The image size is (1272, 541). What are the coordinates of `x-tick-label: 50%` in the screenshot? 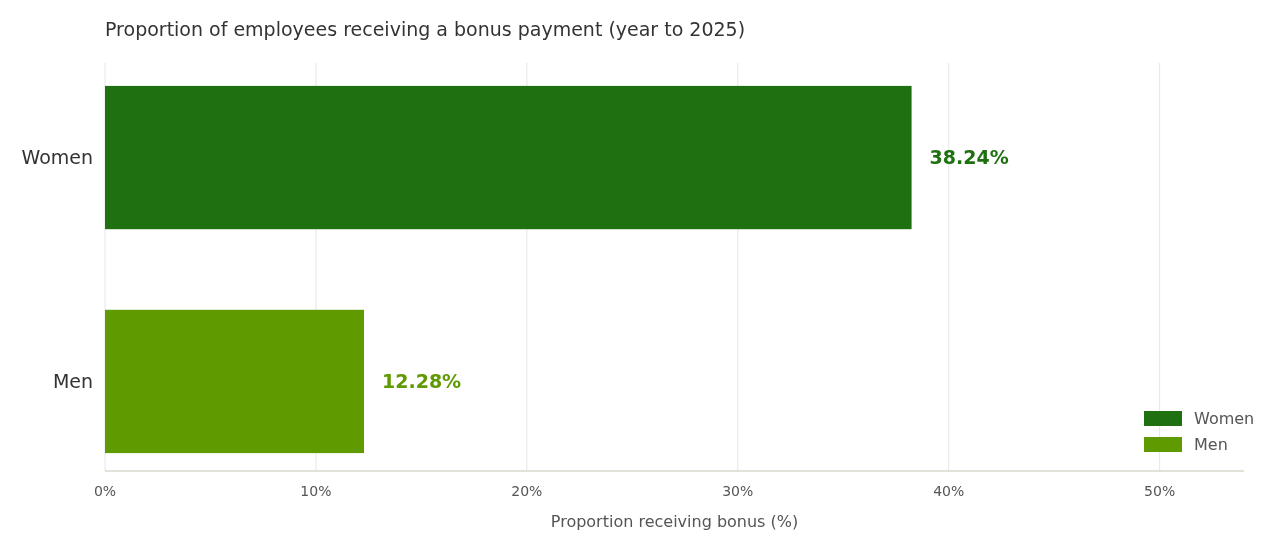 It's located at (1160, 491).